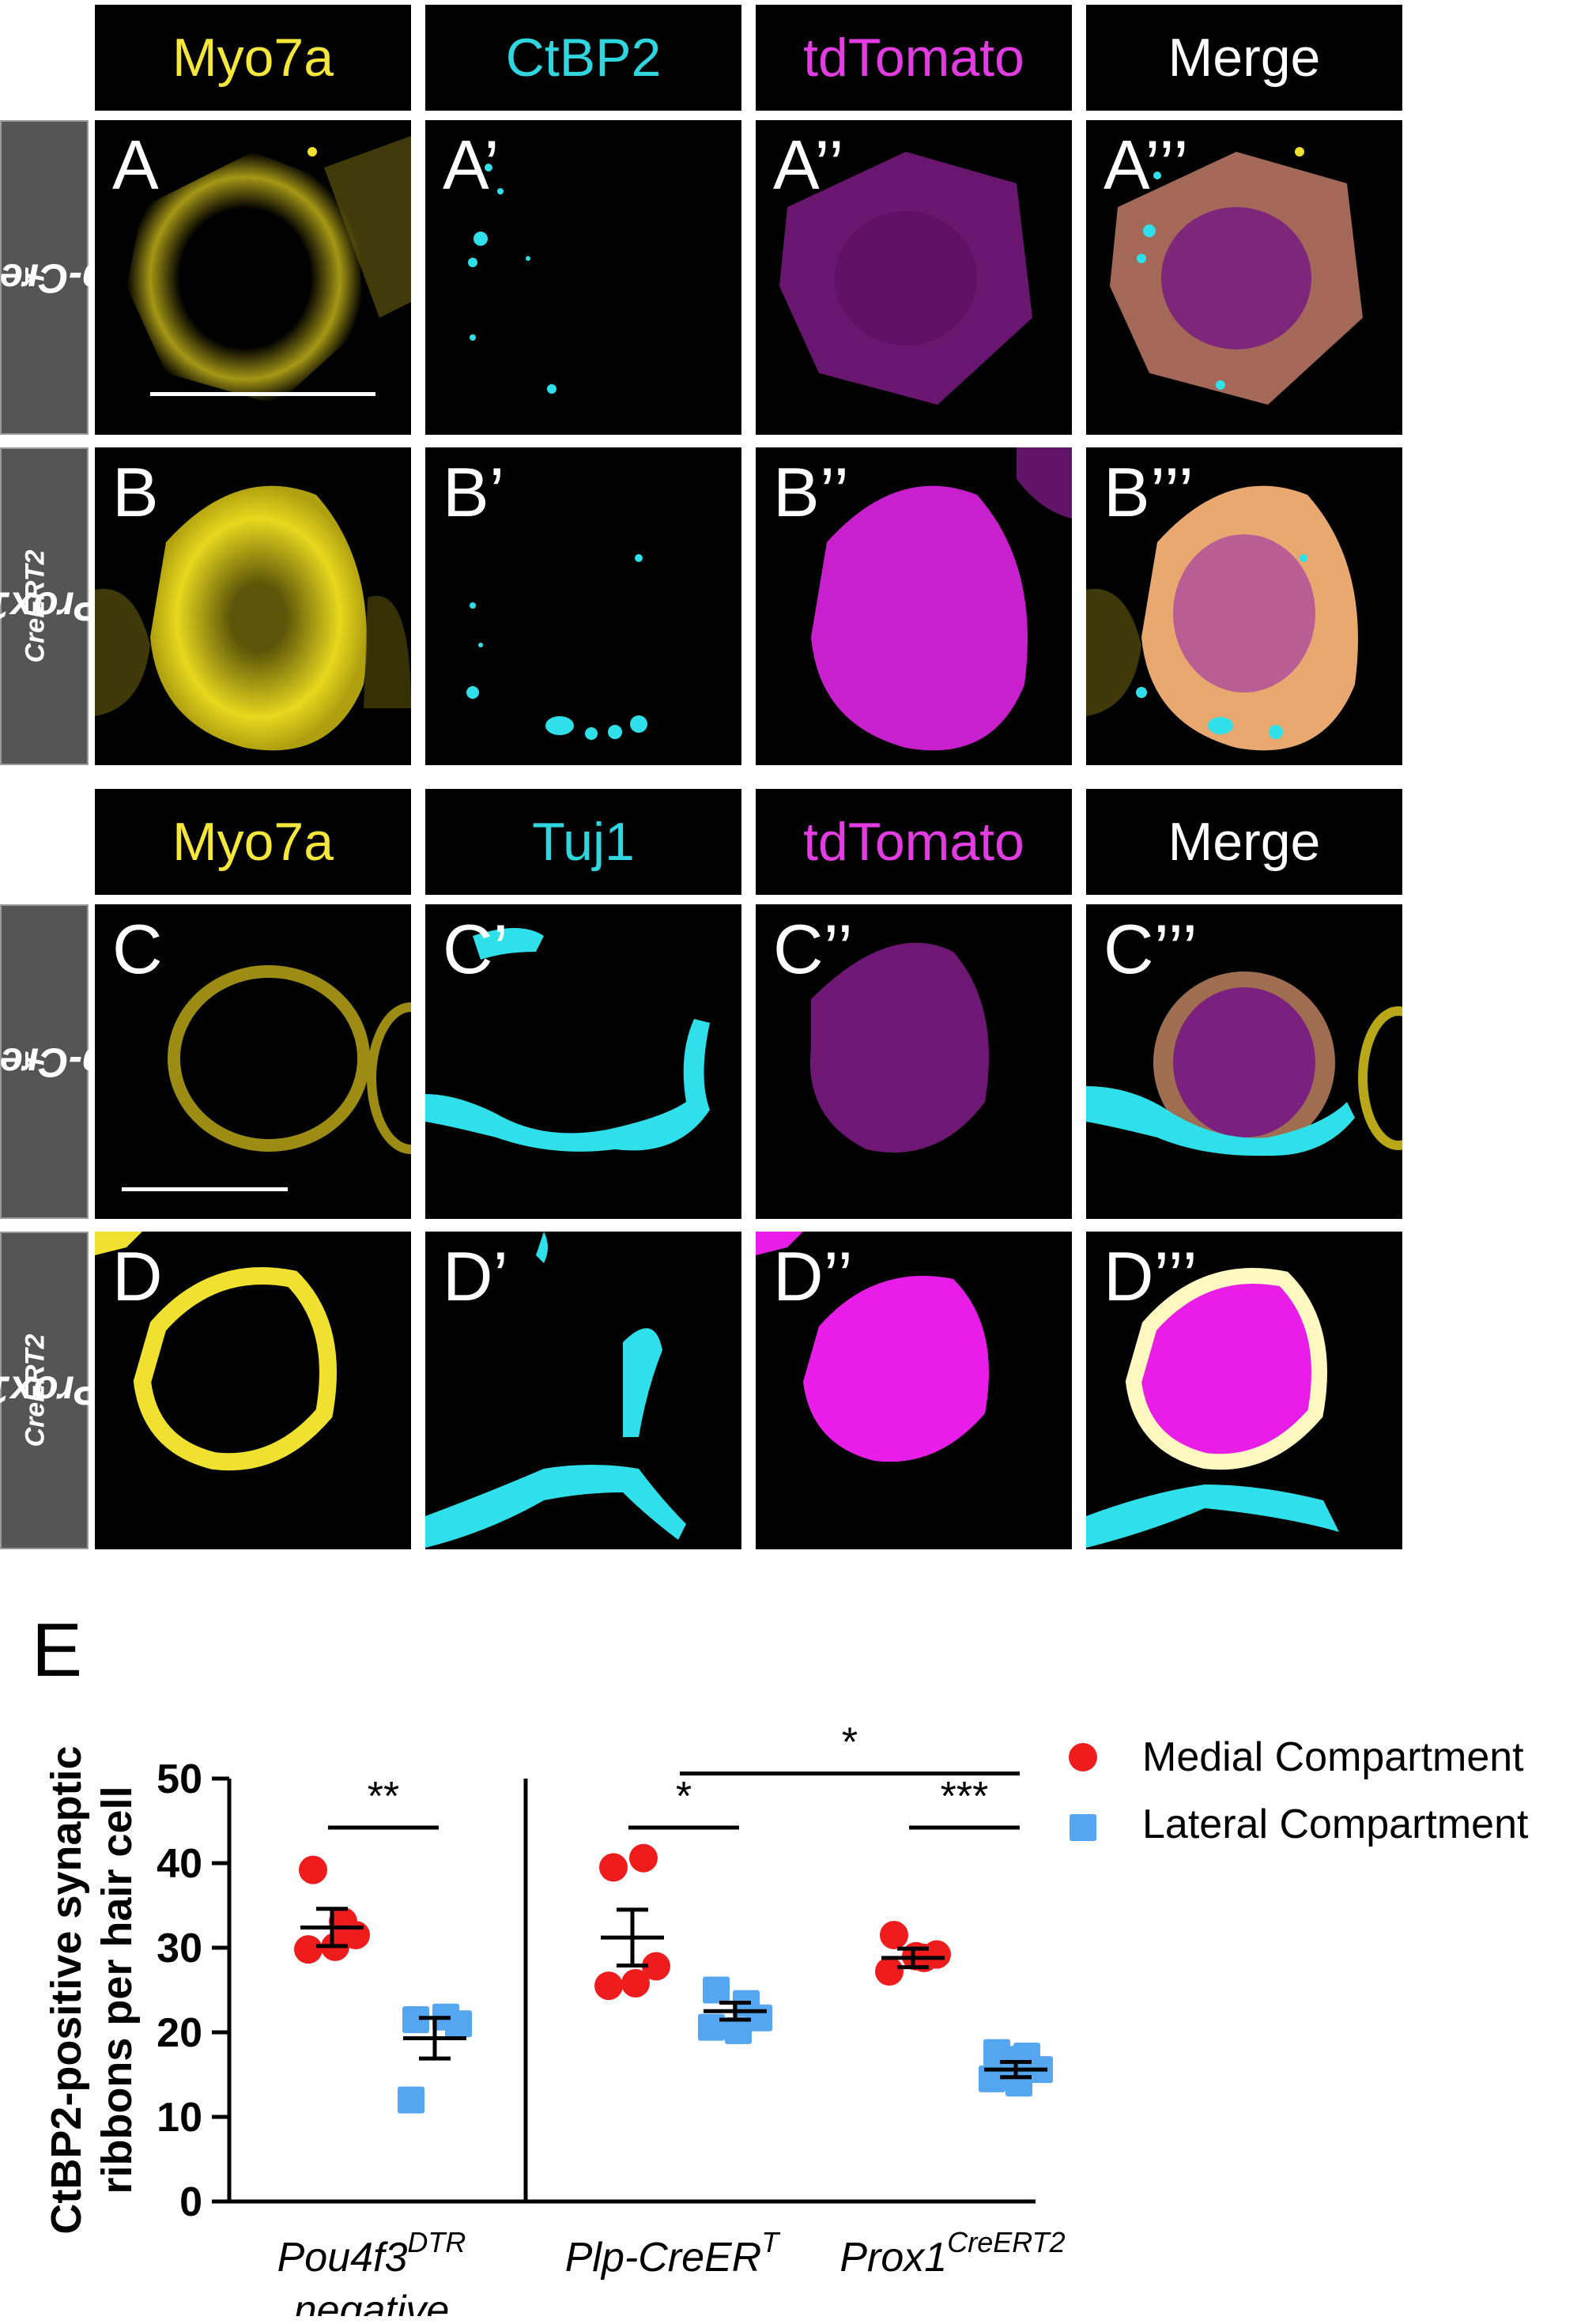 The width and height of the screenshot is (1577, 2324). What do you see at coordinates (253, 58) in the screenshot?
I see `header-myo7a-1: Myo7a` at bounding box center [253, 58].